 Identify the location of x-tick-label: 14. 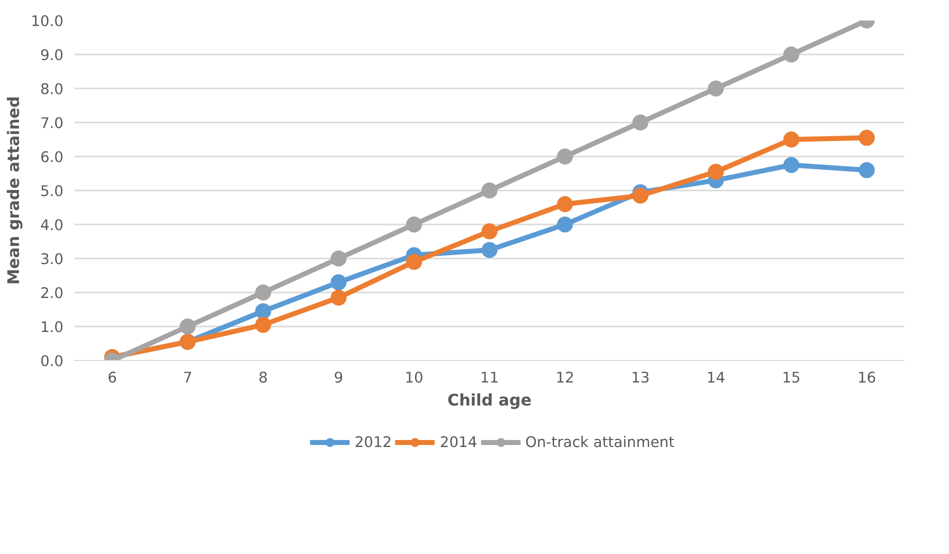
(716, 378).